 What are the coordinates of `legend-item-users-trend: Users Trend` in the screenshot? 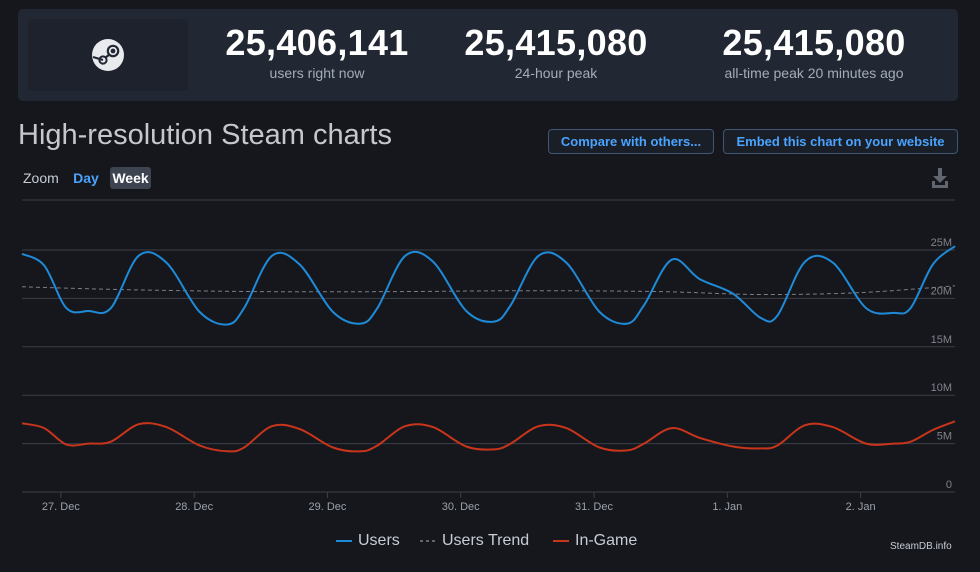 It's located at (474, 541).